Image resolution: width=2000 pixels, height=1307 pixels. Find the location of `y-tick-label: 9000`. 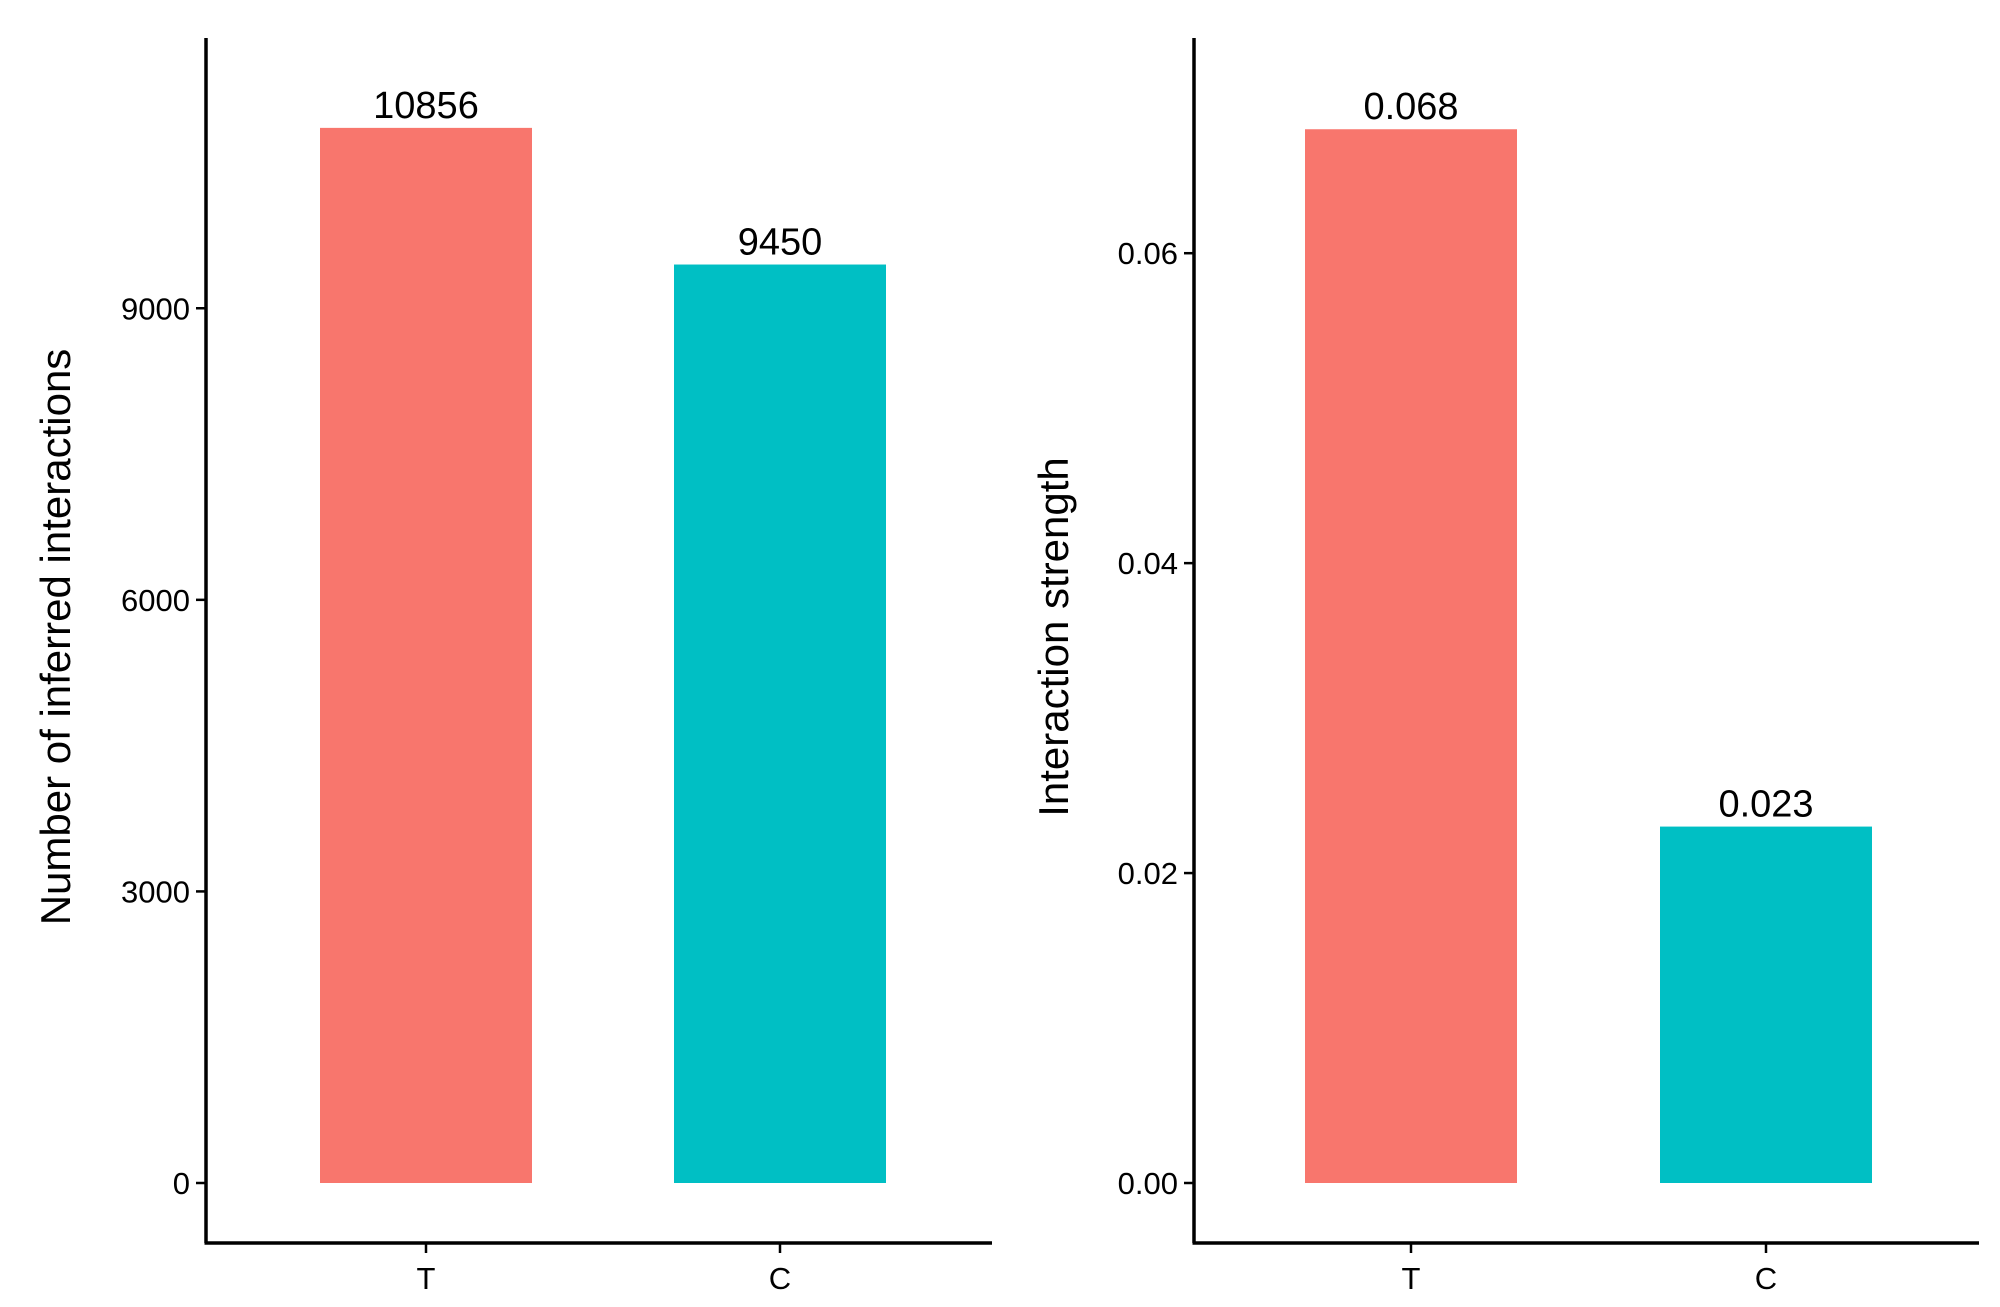

y-tick-label: 9000 is located at coordinates (155, 308).